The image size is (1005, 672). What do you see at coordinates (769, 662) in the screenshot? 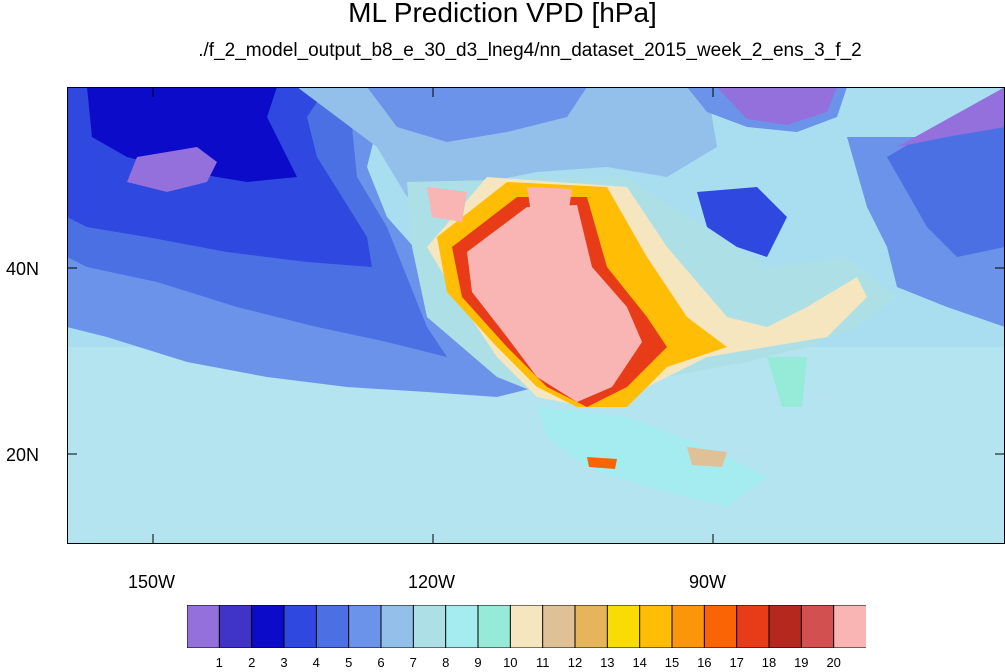
I see `colorbar-tick-label: 18` at bounding box center [769, 662].